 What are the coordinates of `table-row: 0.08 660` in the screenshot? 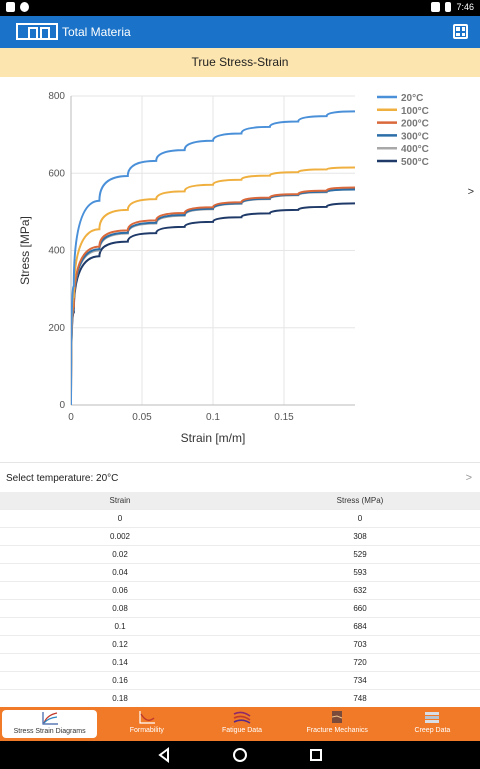 It's located at (240, 609).